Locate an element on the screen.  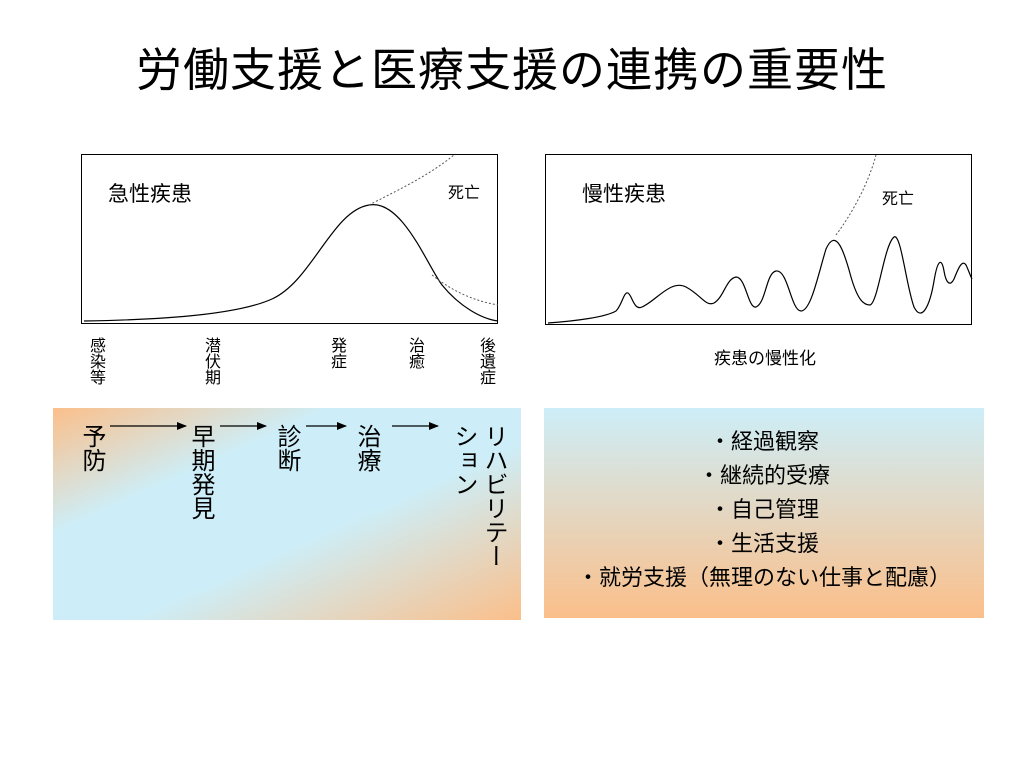
acute-disease-chart: 急性疾患 死亡 is located at coordinates (290, 239).